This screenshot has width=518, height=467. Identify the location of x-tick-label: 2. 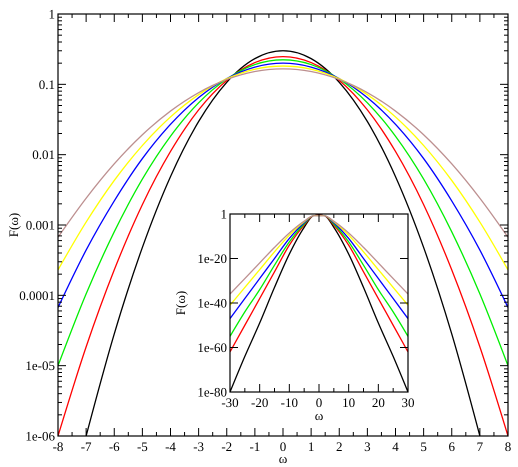
(339, 446).